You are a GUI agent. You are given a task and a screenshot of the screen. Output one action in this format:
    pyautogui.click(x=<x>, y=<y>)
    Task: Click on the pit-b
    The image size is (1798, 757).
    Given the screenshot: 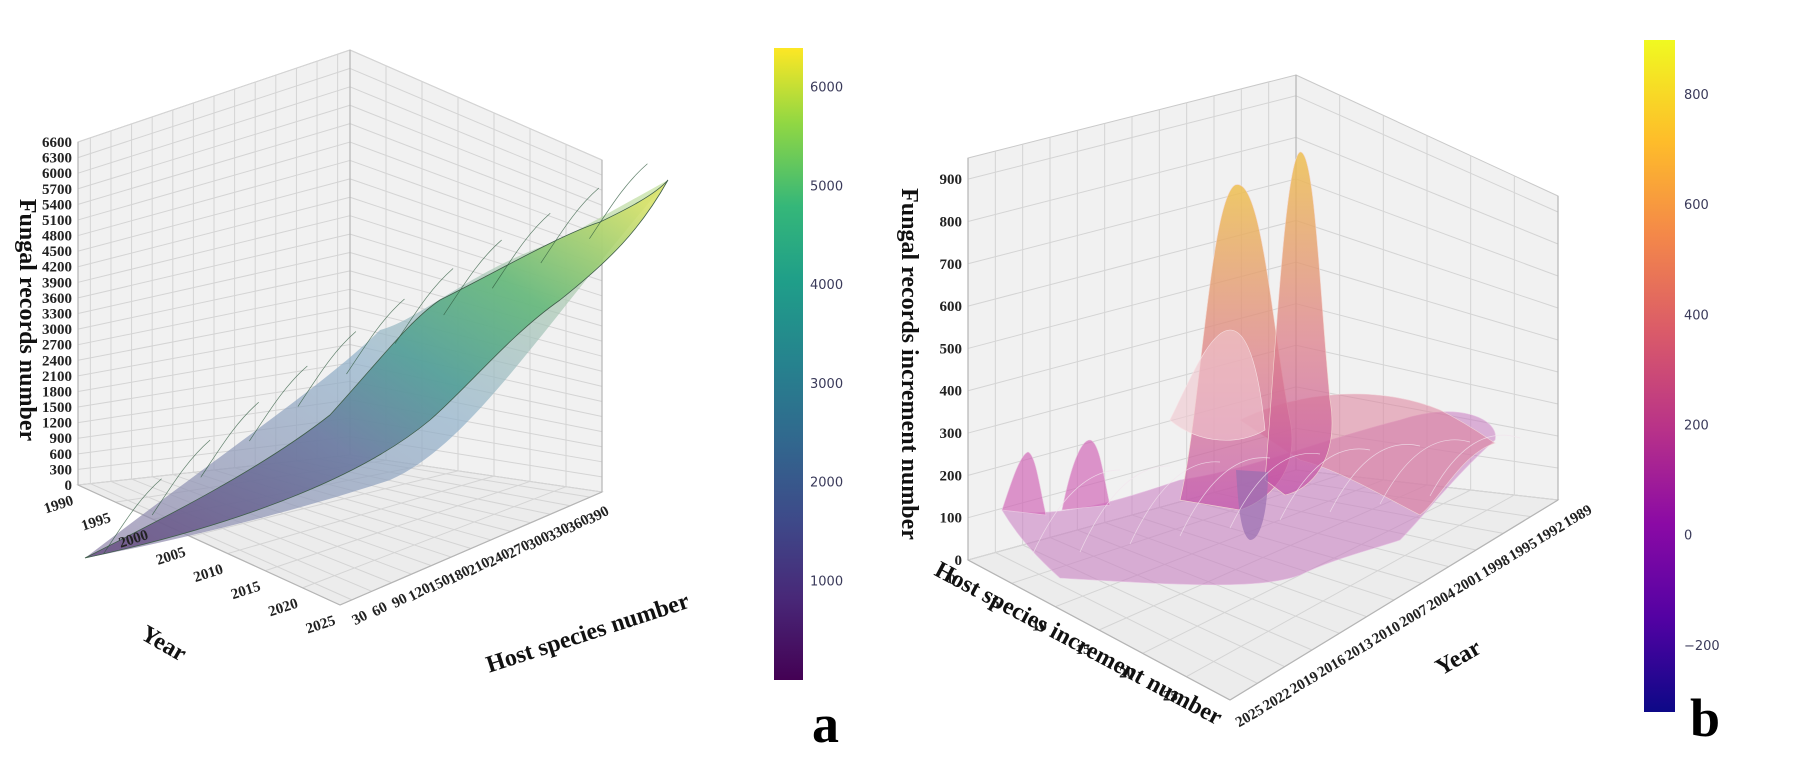 What is the action you would take?
    pyautogui.click(x=1252, y=505)
    